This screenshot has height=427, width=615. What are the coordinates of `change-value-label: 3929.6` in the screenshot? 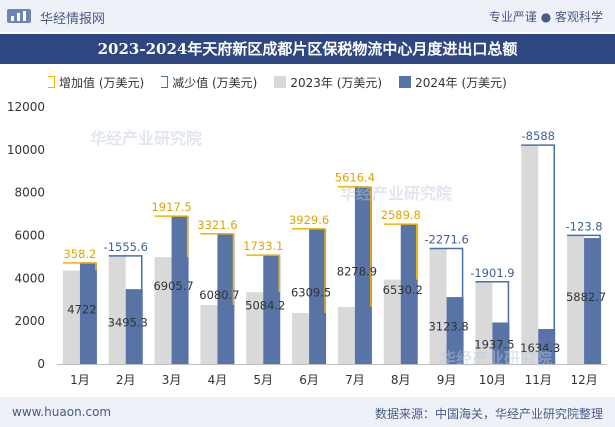 It's located at (309, 220).